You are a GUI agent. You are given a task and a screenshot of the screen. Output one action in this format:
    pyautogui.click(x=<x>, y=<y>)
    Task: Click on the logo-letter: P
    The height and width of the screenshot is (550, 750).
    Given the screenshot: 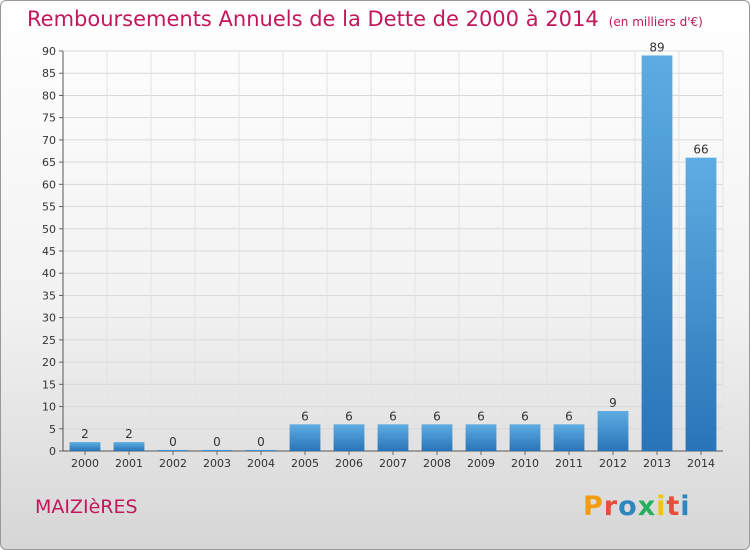 What is the action you would take?
    pyautogui.click(x=593, y=506)
    